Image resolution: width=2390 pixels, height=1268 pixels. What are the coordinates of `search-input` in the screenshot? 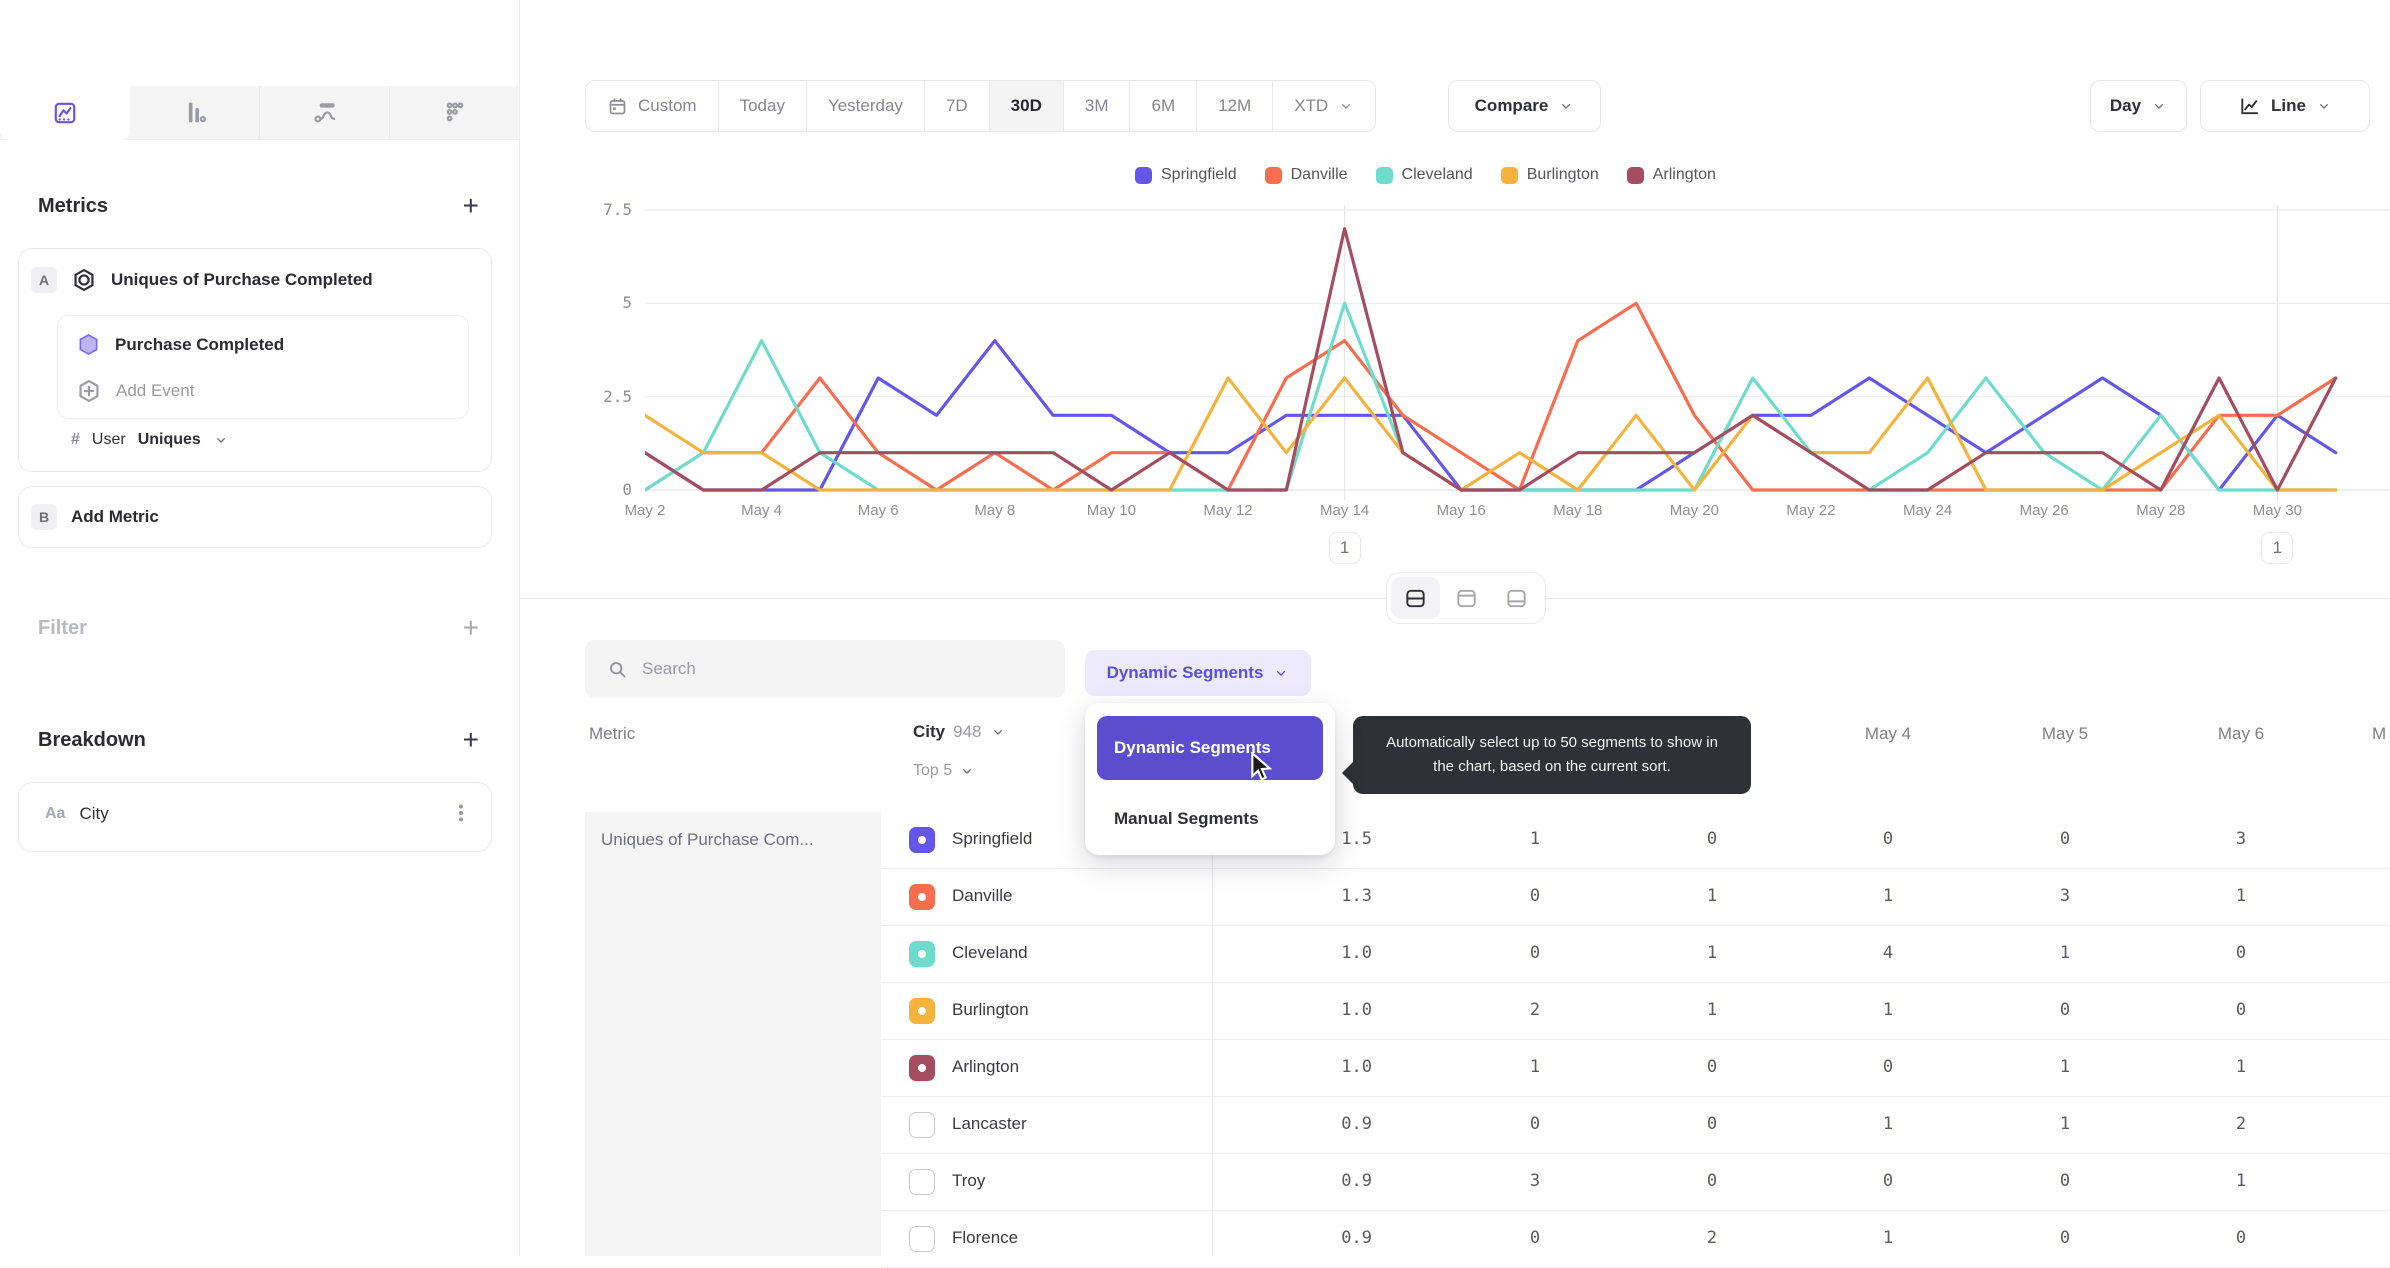 It's located at (832, 669).